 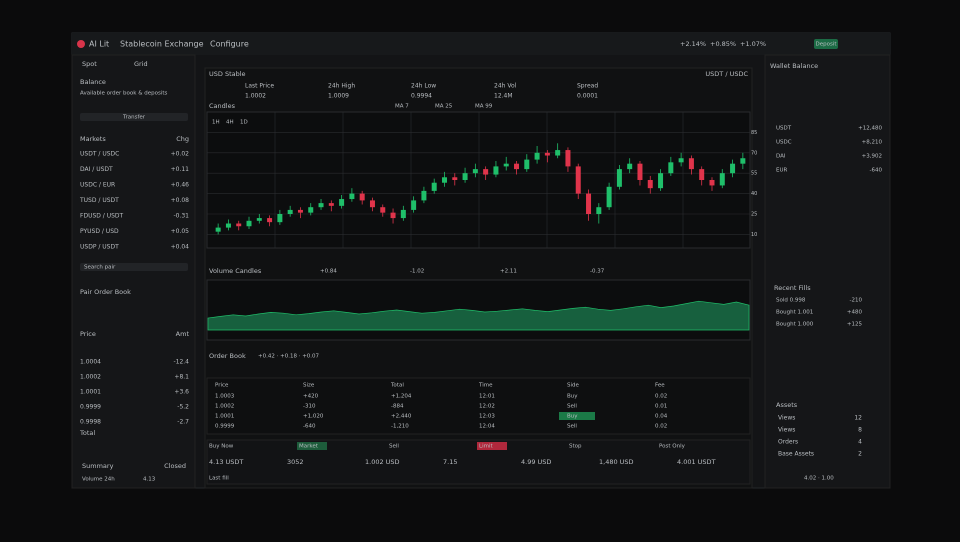 I want to click on book-cell: 12:03, so click(x=487, y=417).